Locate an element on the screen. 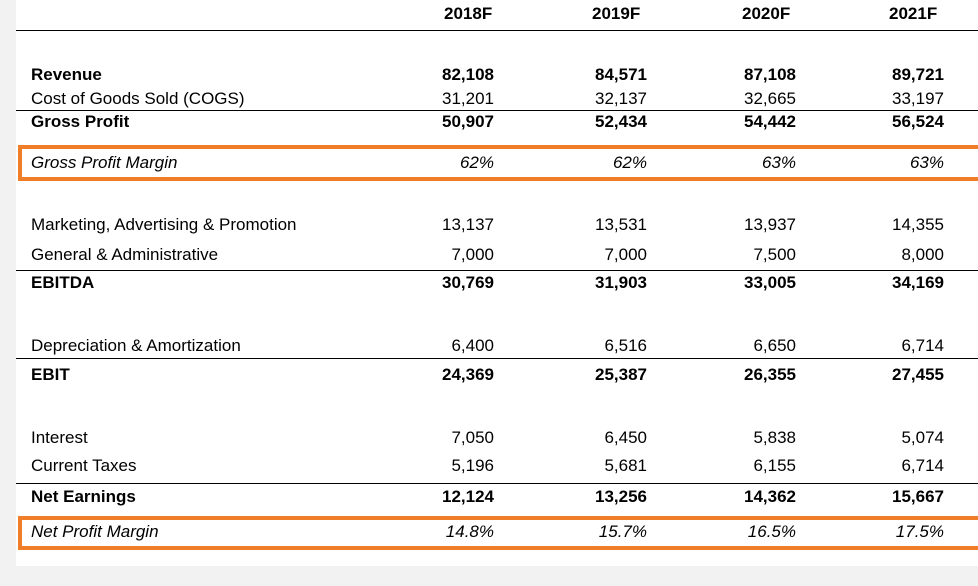 Image resolution: width=978 pixels, height=586 pixels. cell-2018: 13,137 is located at coordinates (468, 224).